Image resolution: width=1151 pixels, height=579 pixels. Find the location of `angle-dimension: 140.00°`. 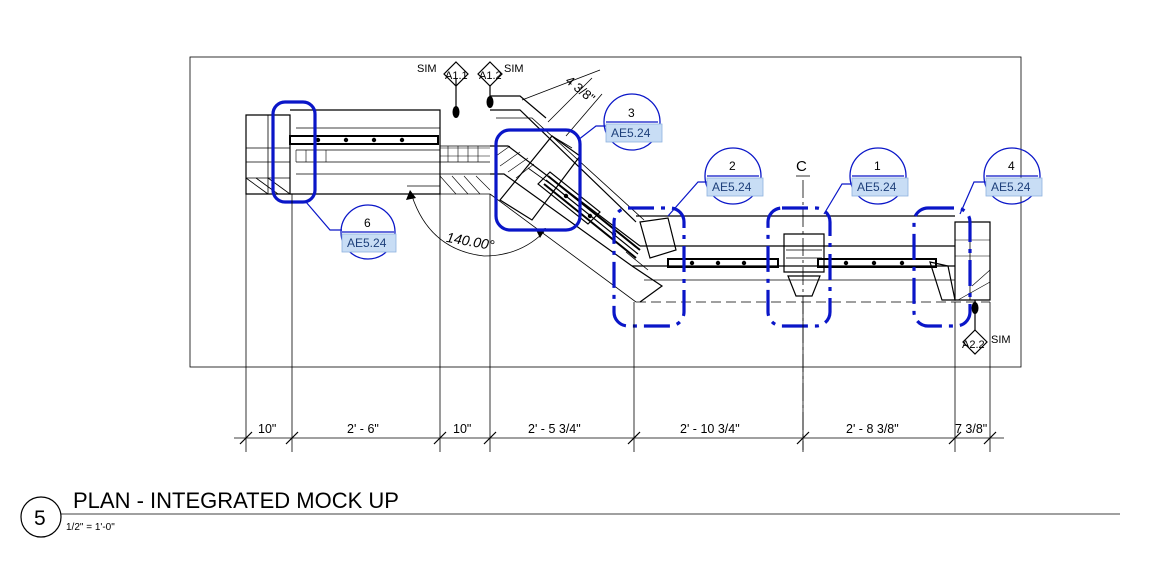

angle-dimension: 140.00° is located at coordinates (476, 223).